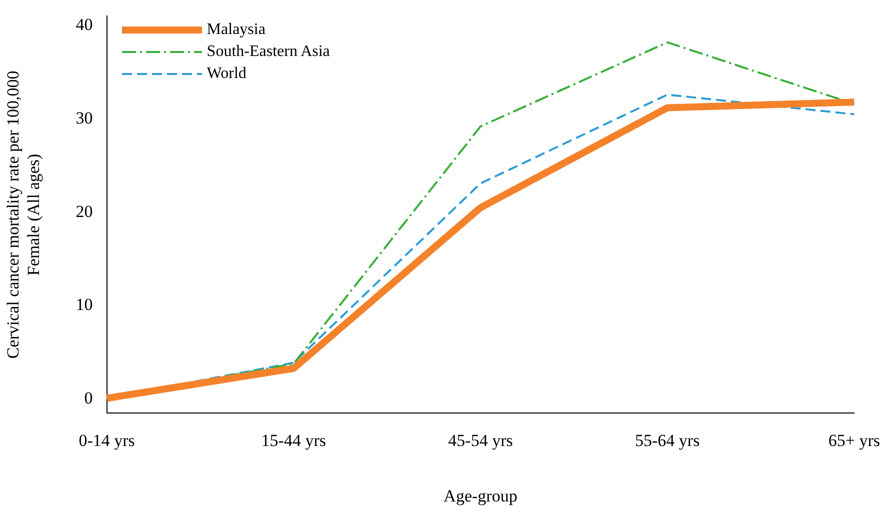 The height and width of the screenshot is (521, 890). I want to click on x-tick-label: 45-54 yrs, so click(480, 440).